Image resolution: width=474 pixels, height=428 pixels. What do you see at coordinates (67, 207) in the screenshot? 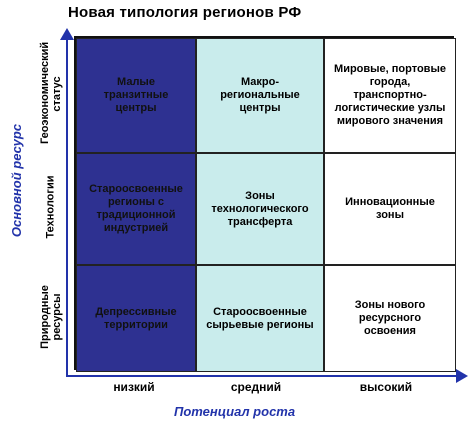
I see `y-axis-line` at bounding box center [67, 207].